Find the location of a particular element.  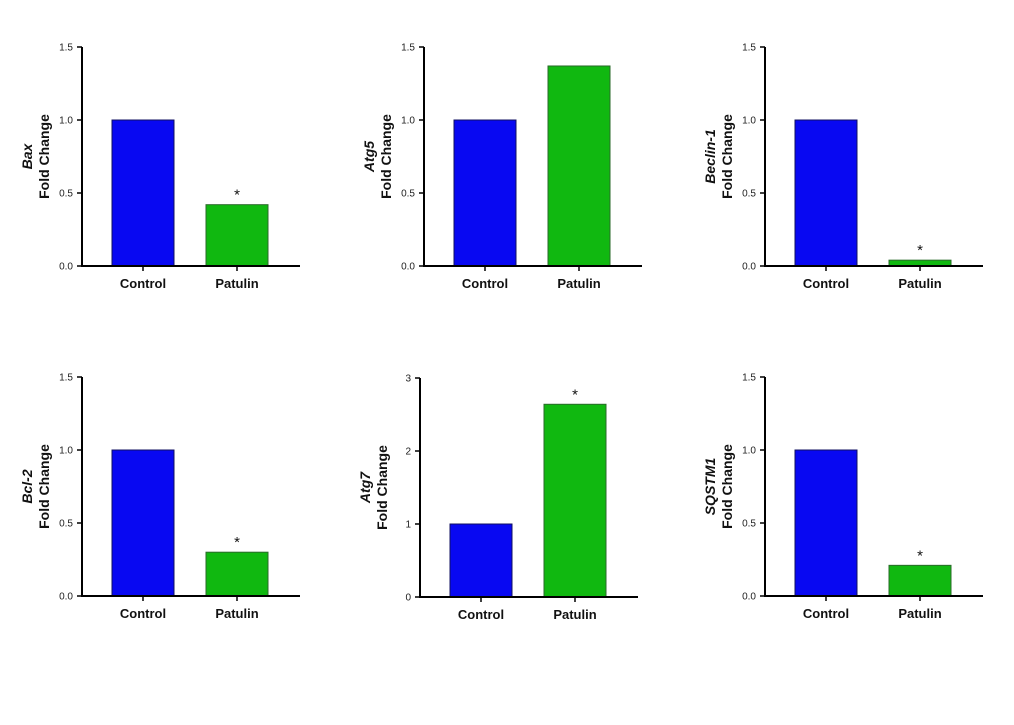

y-axis-label: Beclin-1Fold Change is located at coordinates (718, 156).